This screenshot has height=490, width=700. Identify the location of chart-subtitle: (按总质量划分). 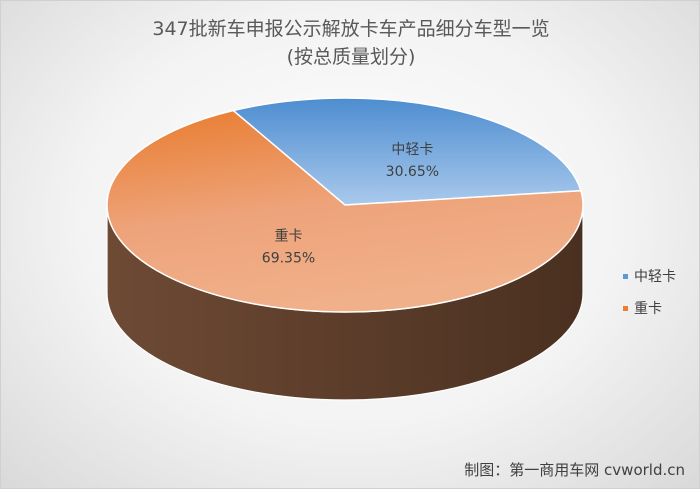
(351, 57).